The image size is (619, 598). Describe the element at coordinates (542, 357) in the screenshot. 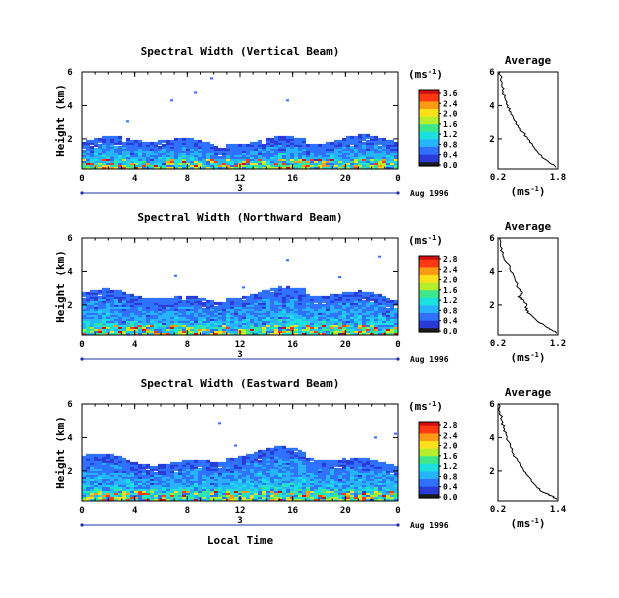

I see `average-x-label-close: )` at that location.